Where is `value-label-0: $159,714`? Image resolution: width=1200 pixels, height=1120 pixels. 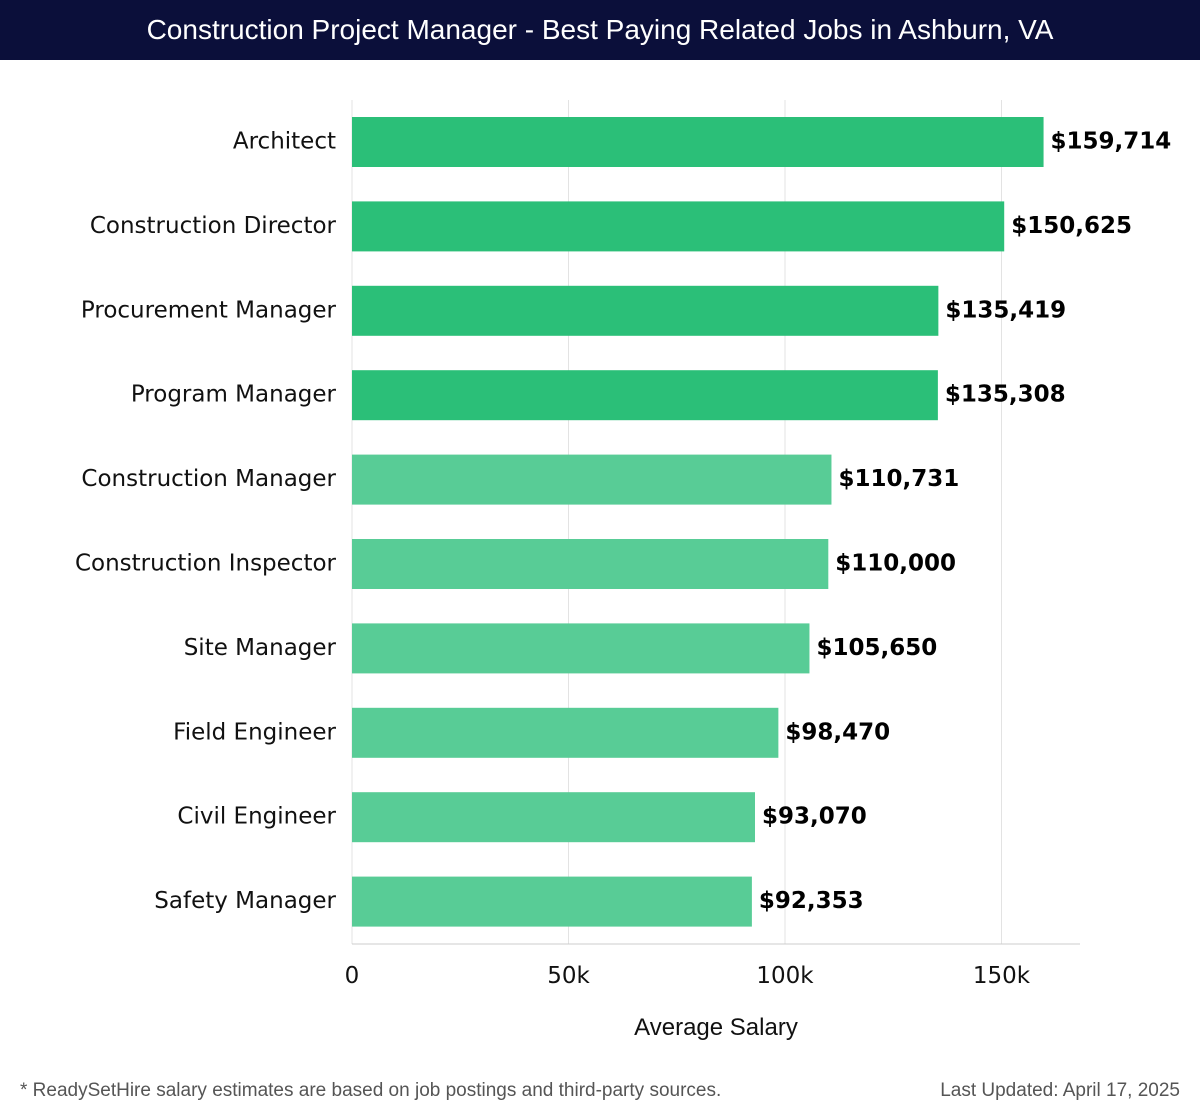 value-label-0: $159,714 is located at coordinates (1111, 142).